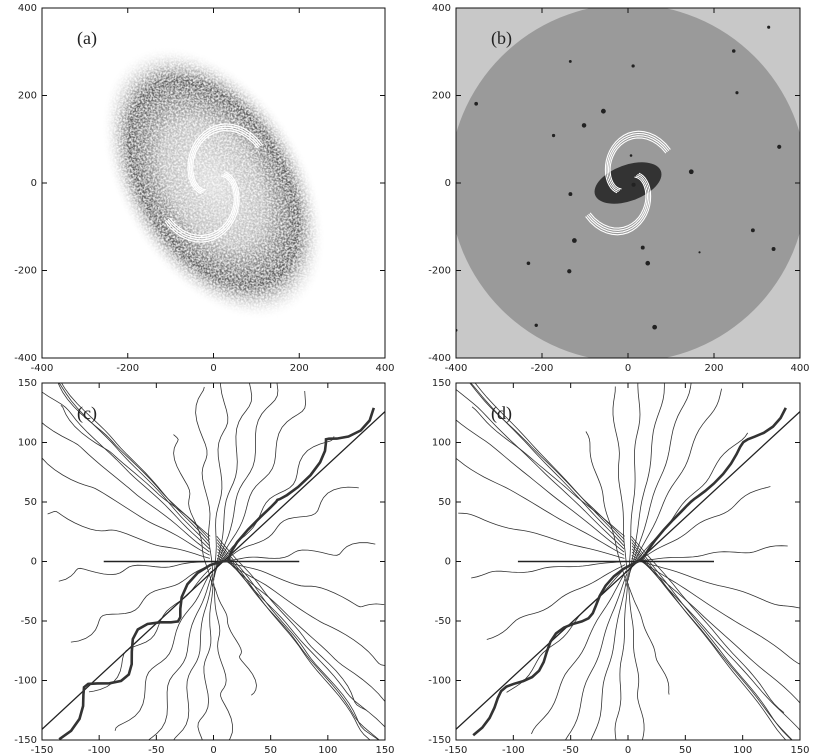  What do you see at coordinates (513, 749) in the screenshot?
I see `x-tick-label: -100` at bounding box center [513, 749].